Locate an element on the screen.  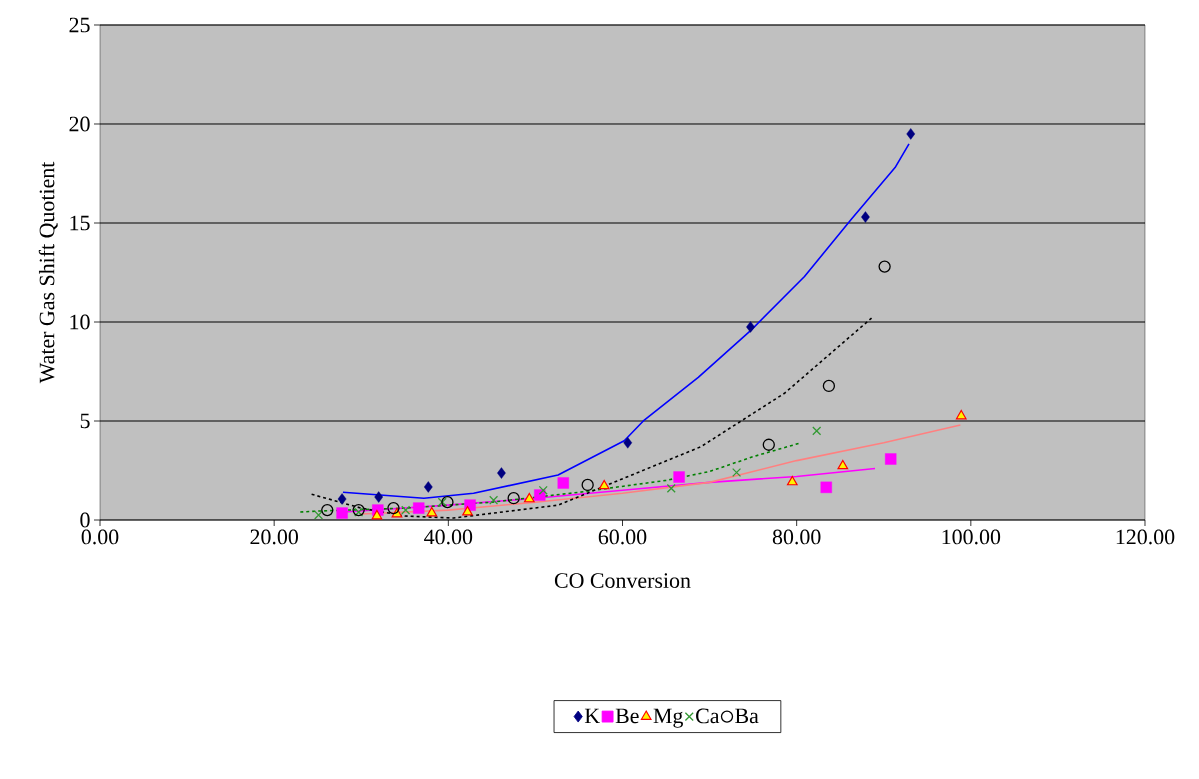
y-tick-label: 20 is located at coordinates (79, 124).